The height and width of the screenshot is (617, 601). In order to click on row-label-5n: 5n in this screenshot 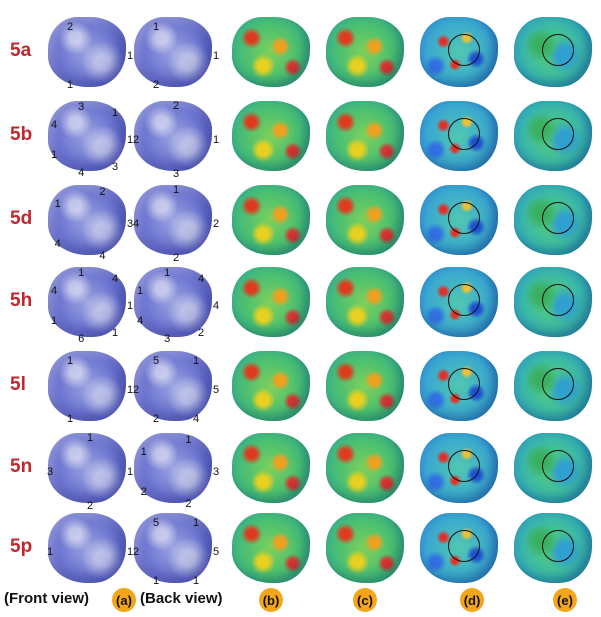, I will do `click(21, 466)`.